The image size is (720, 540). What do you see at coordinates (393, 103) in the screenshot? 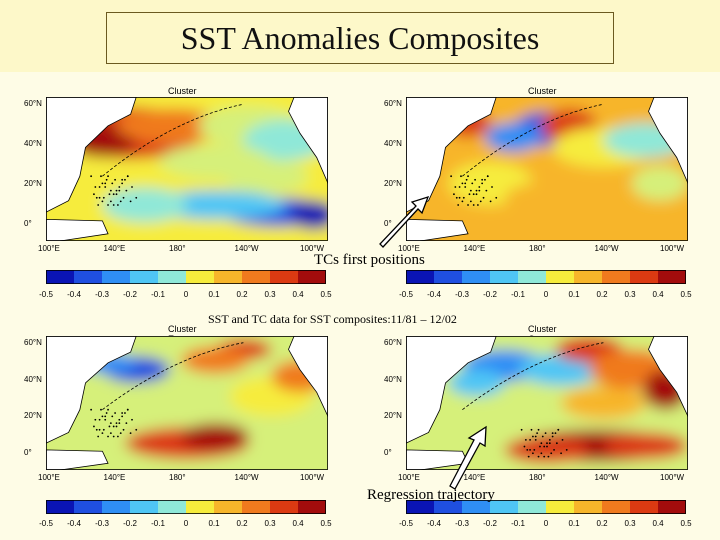
I see `latitude-label: 60°N` at bounding box center [393, 103].